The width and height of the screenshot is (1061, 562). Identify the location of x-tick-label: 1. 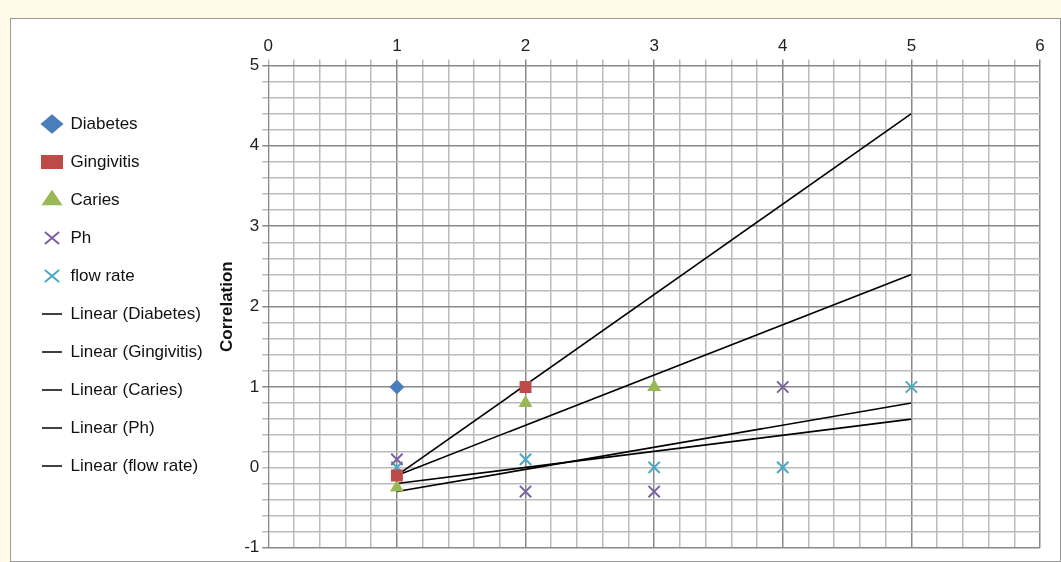
(397, 45).